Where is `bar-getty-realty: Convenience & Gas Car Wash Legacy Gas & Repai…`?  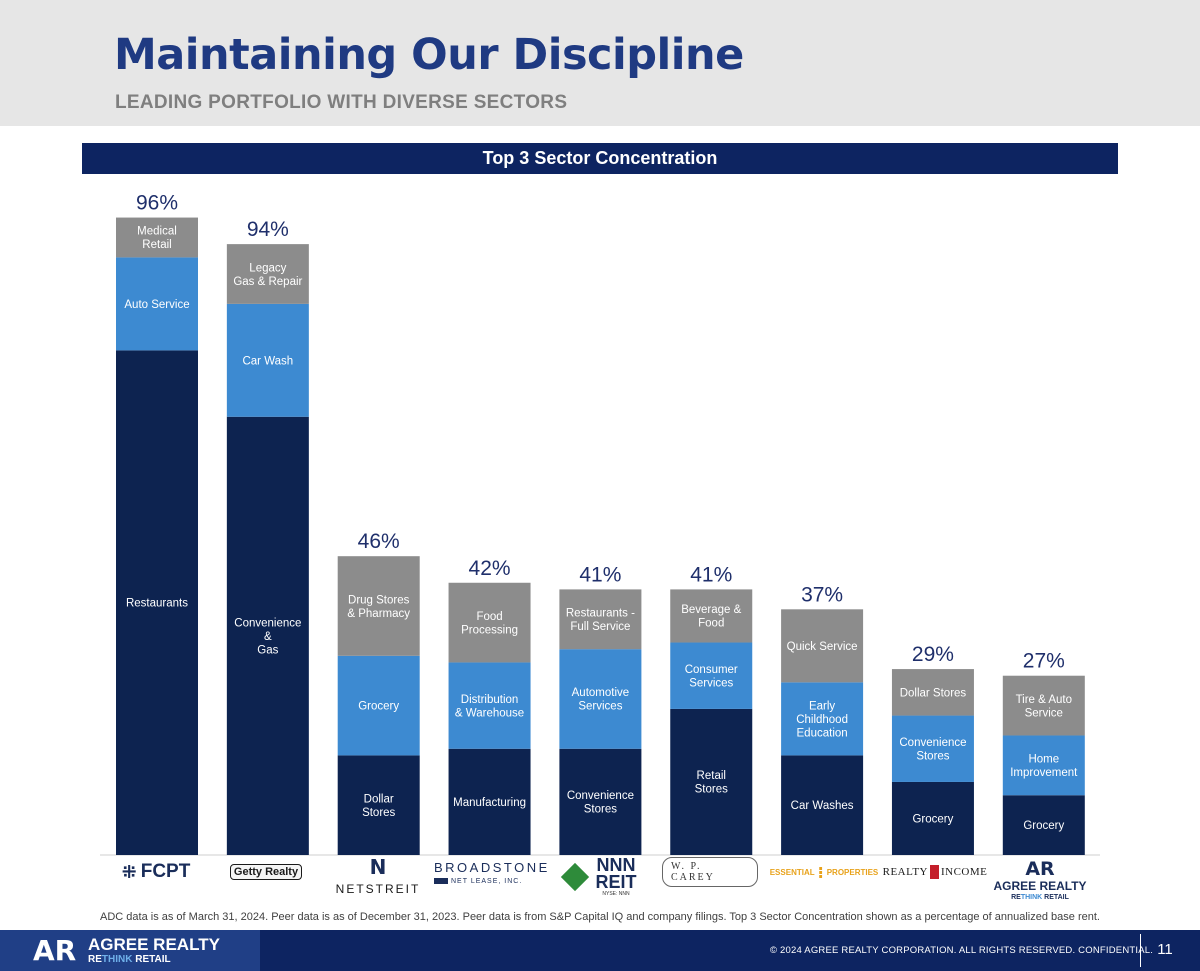 bar-getty-realty: Convenience & Gas Car Wash Legacy Gas & Repai… is located at coordinates (267, 536).